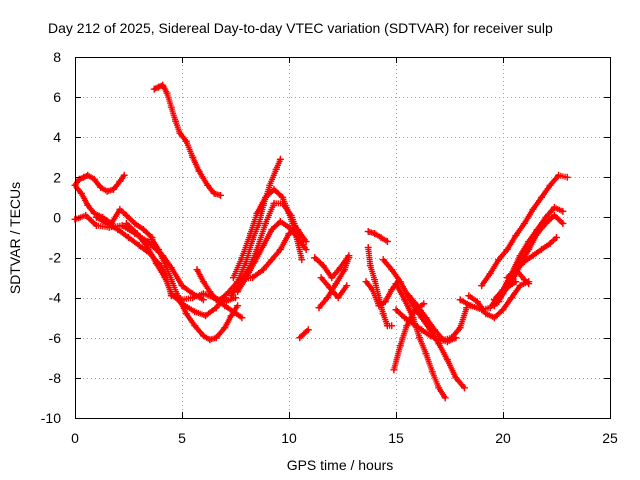 Image resolution: width=640 pixels, height=480 pixels. What do you see at coordinates (289, 438) in the screenshot?
I see `x-tick-label: 10` at bounding box center [289, 438].